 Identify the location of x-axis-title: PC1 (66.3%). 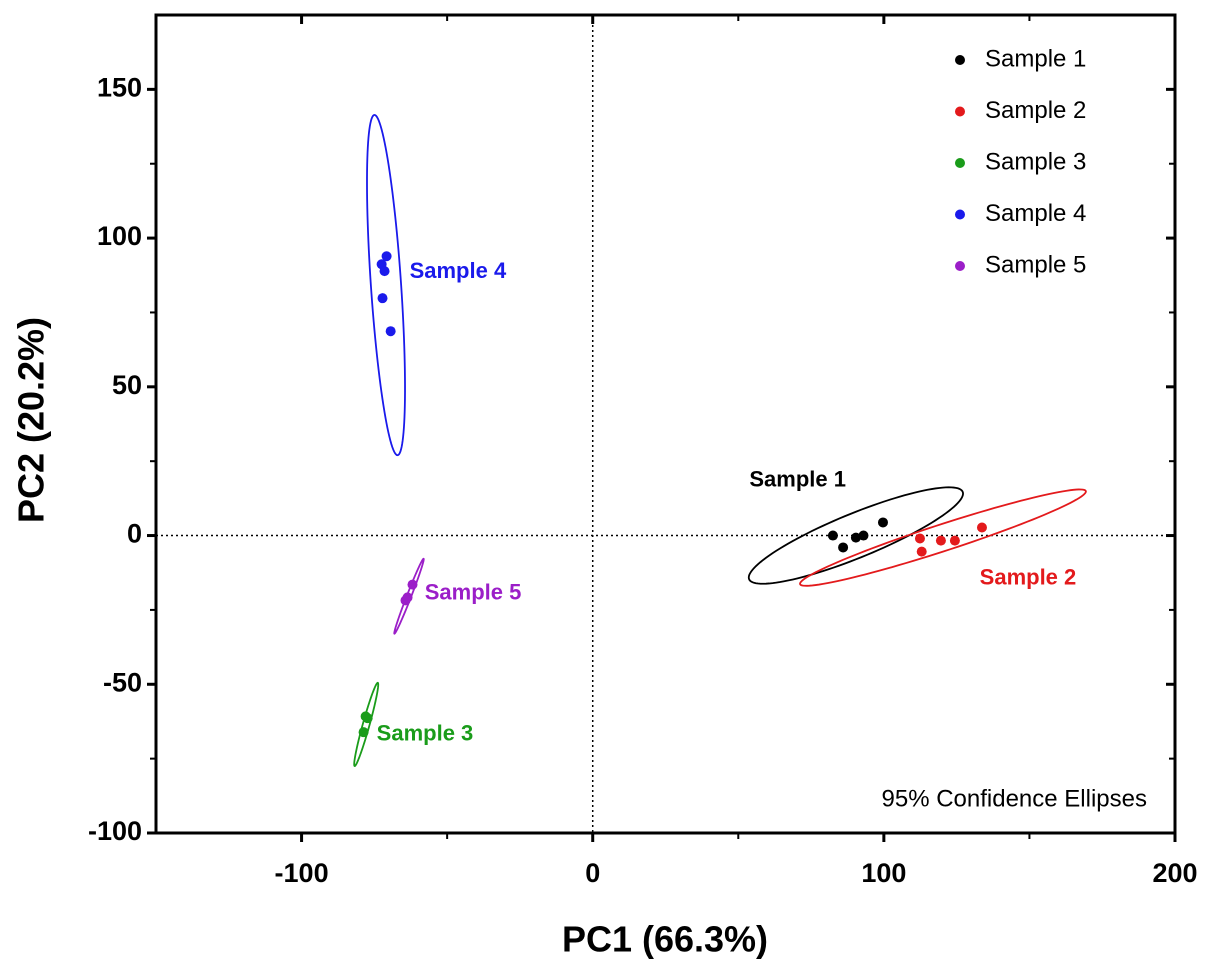
(665, 939).